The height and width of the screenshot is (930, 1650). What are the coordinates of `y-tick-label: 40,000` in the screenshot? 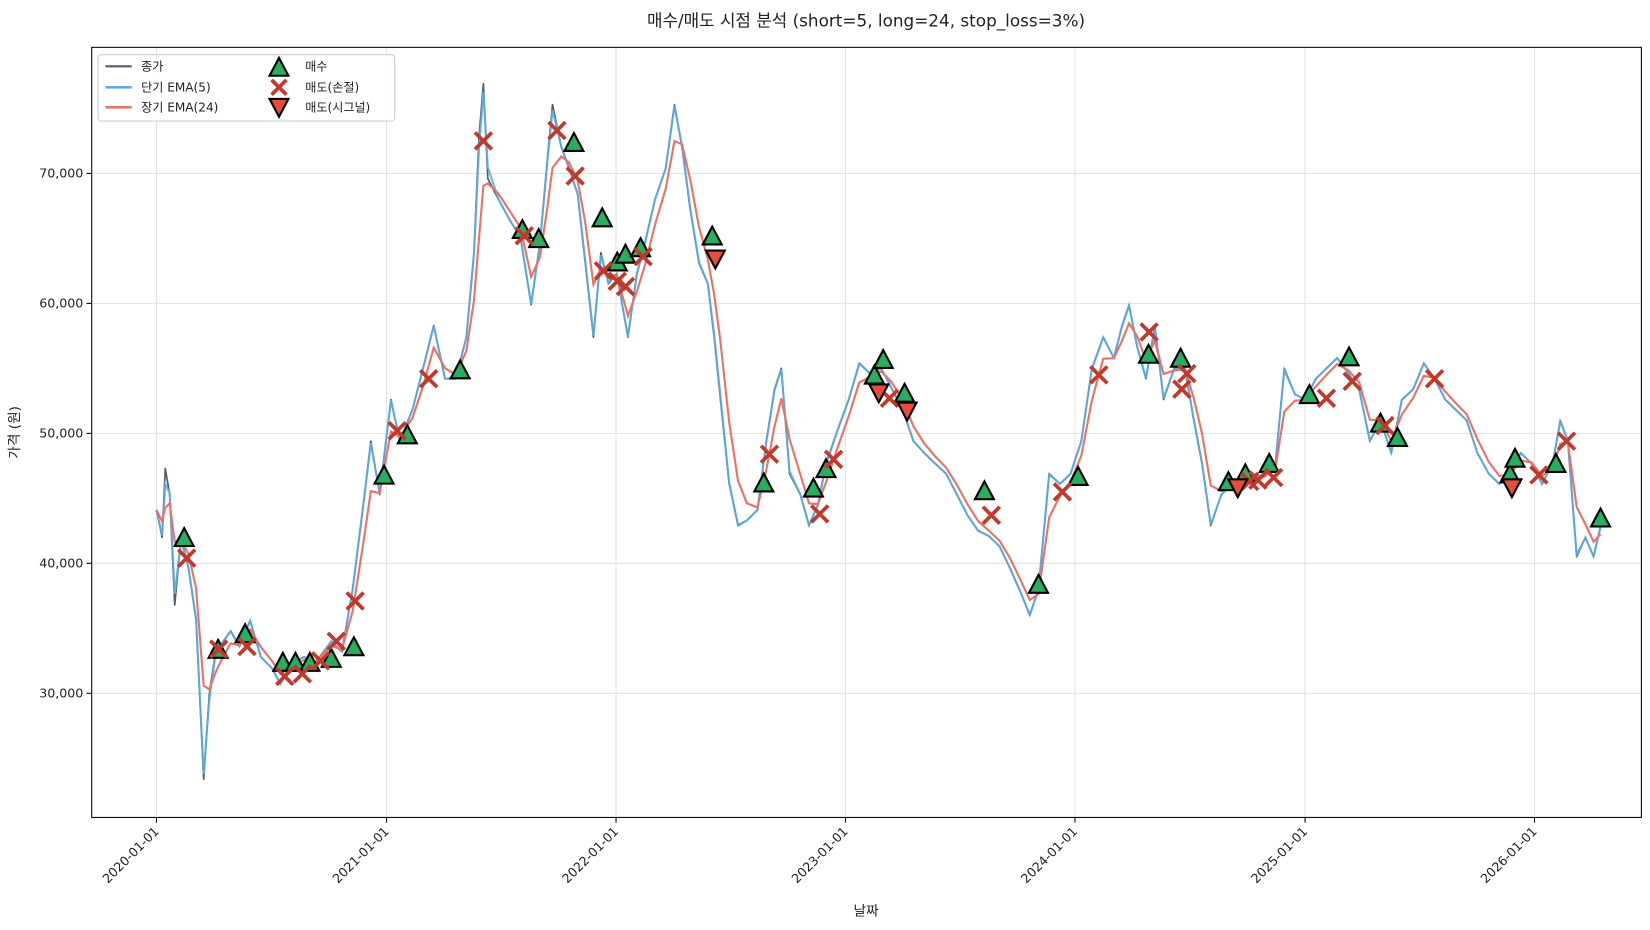 It's located at (61, 563).